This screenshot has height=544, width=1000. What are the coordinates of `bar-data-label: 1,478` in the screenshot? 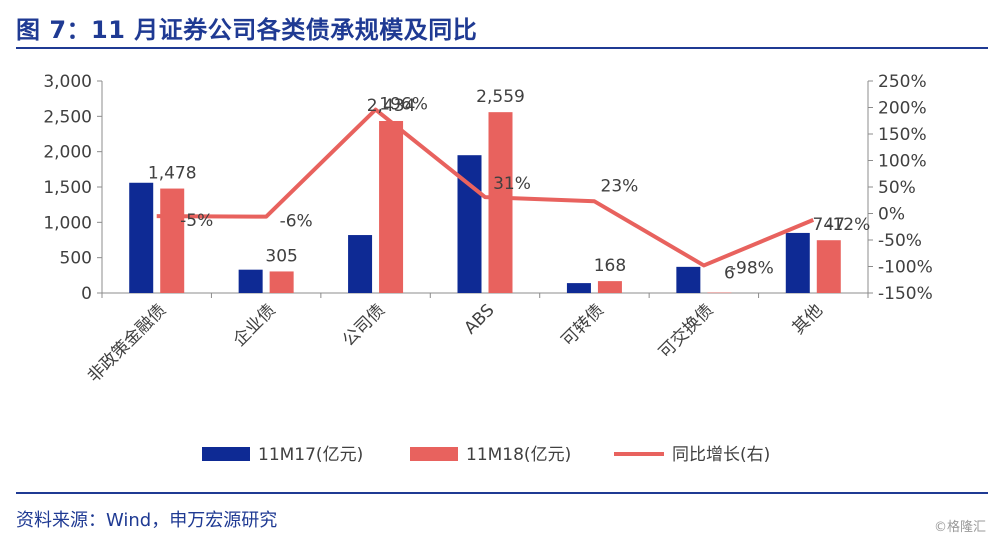 It's located at (172, 174).